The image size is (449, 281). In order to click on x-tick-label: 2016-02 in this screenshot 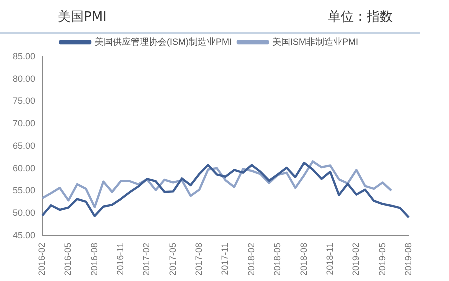, I will do `click(42, 259)`.